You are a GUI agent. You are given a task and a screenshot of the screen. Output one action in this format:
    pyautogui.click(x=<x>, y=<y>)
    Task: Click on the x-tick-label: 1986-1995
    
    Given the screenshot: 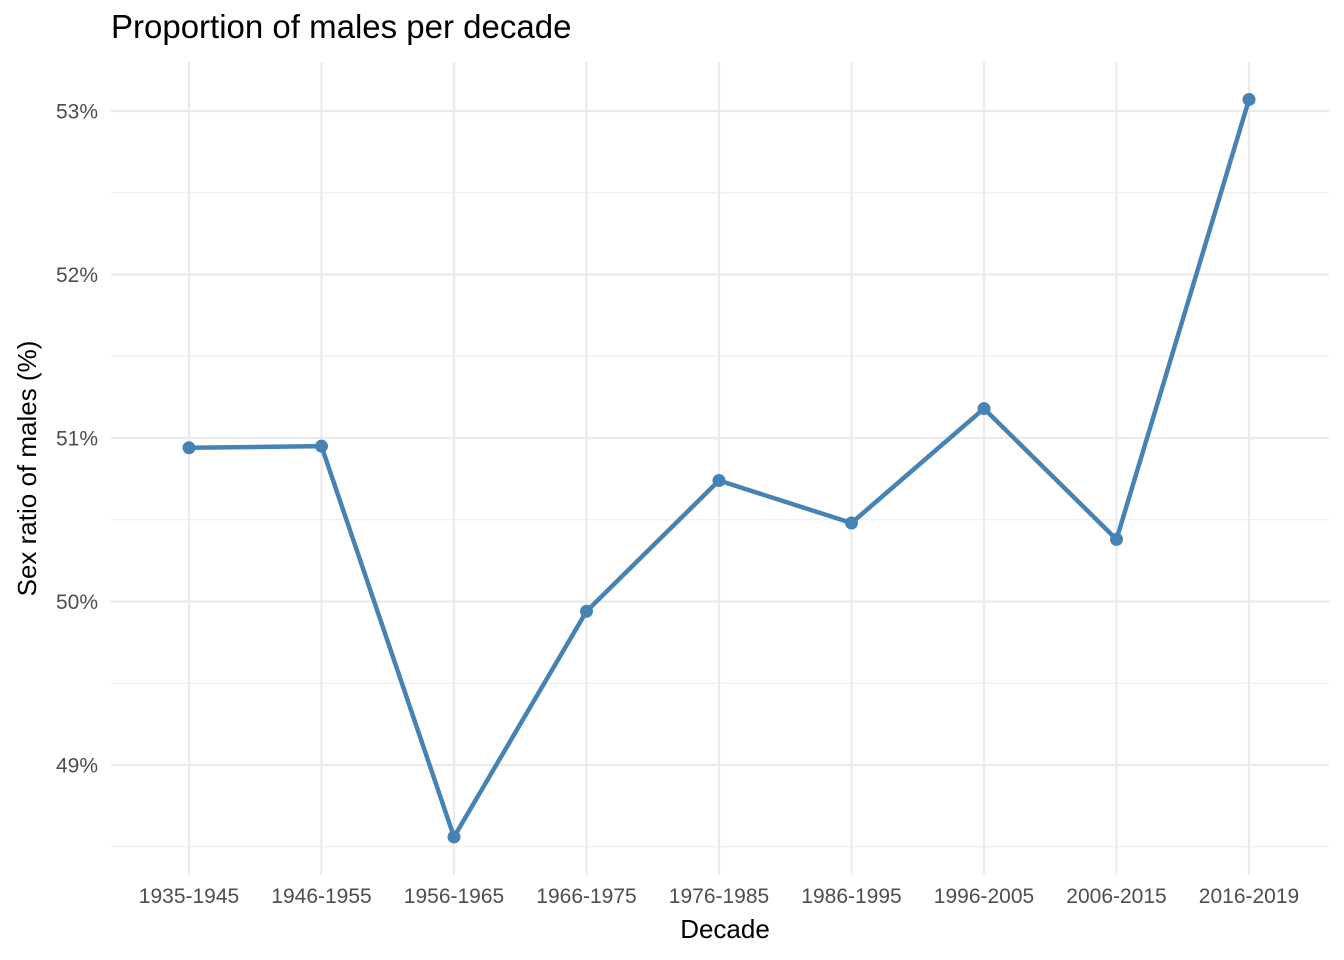 What is the action you would take?
    pyautogui.click(x=851, y=896)
    